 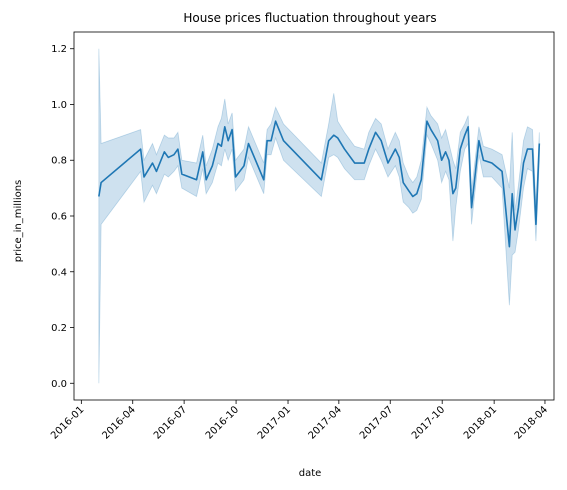 I want to click on y-tick-label: 1.0, so click(x=59, y=105).